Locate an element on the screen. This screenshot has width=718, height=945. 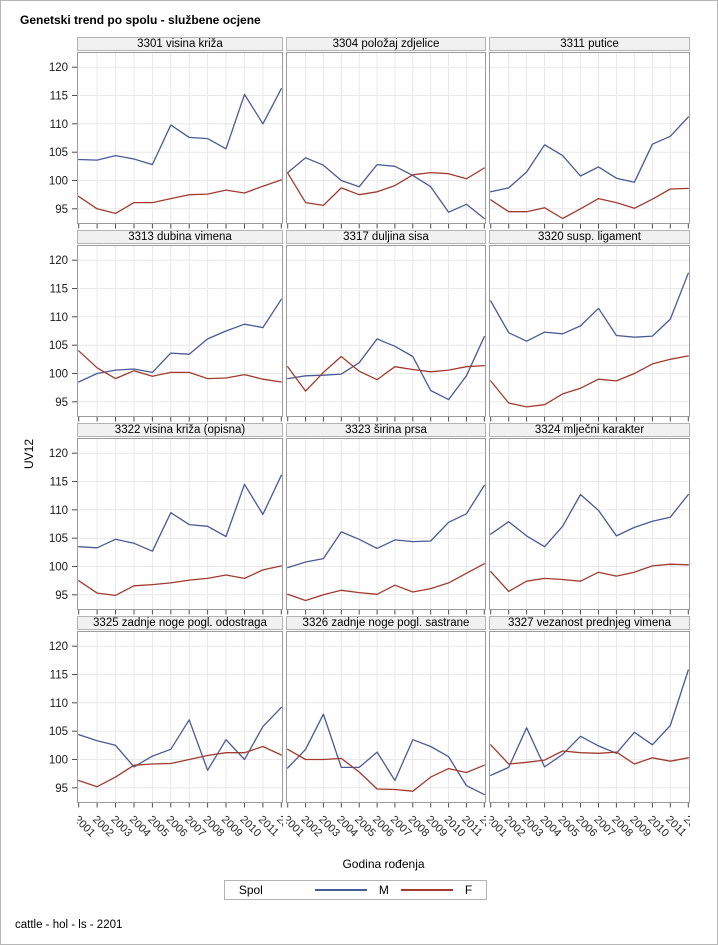
legend-line-m is located at coordinates (340, 890).